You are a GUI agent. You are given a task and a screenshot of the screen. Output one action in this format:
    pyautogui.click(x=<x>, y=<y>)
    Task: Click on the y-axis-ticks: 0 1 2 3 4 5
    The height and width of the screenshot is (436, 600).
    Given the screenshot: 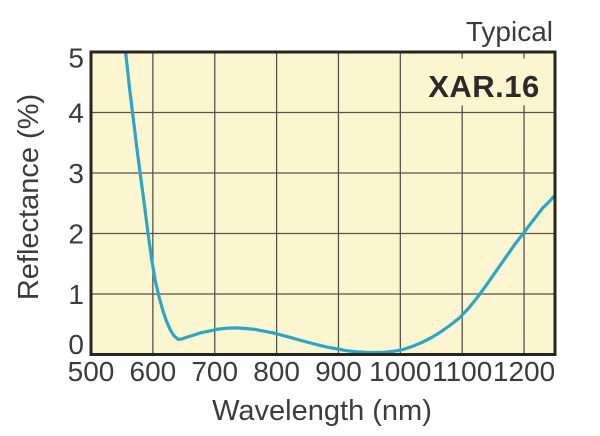 What is the action you would take?
    pyautogui.click(x=76, y=202)
    